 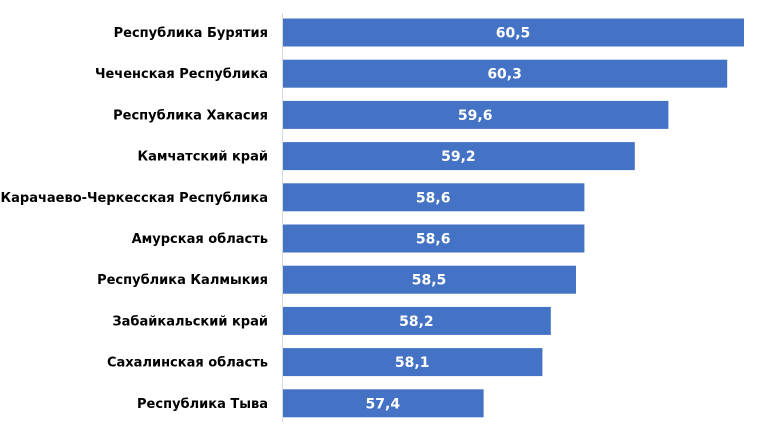 What do you see at coordinates (182, 280) in the screenshot?
I see `category-label: Республика Калмыкия` at bounding box center [182, 280].